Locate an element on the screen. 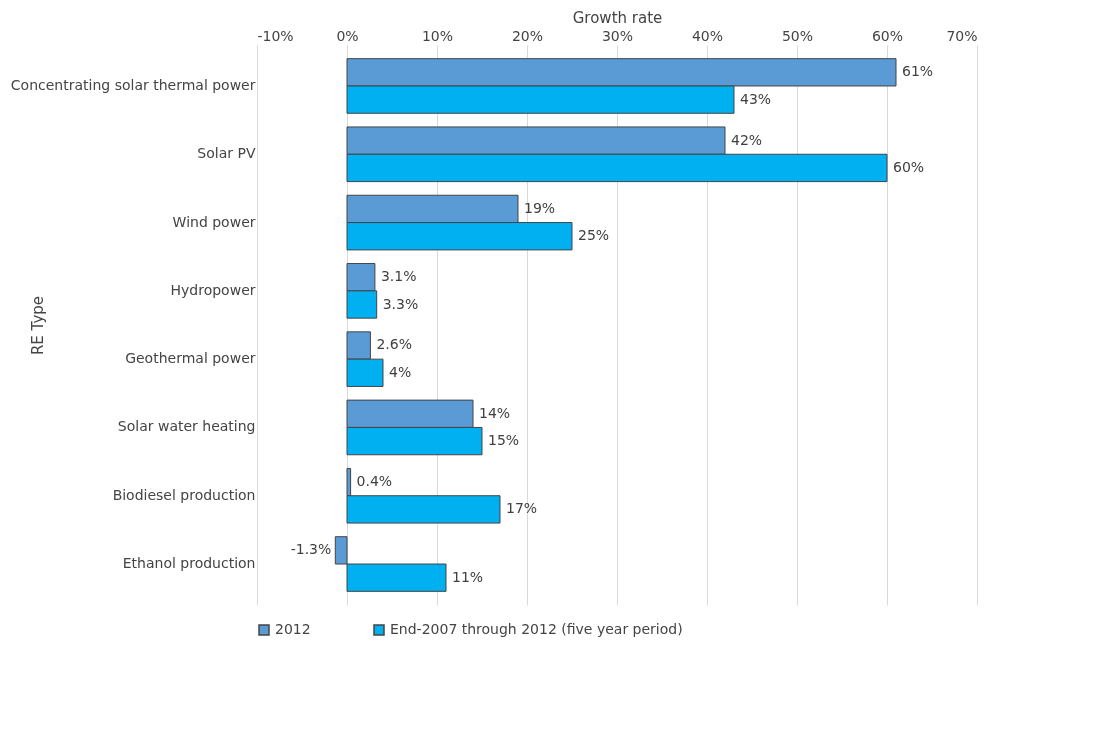 The image size is (1101, 729). x-axis-title: Growth rate is located at coordinates (617, 17).